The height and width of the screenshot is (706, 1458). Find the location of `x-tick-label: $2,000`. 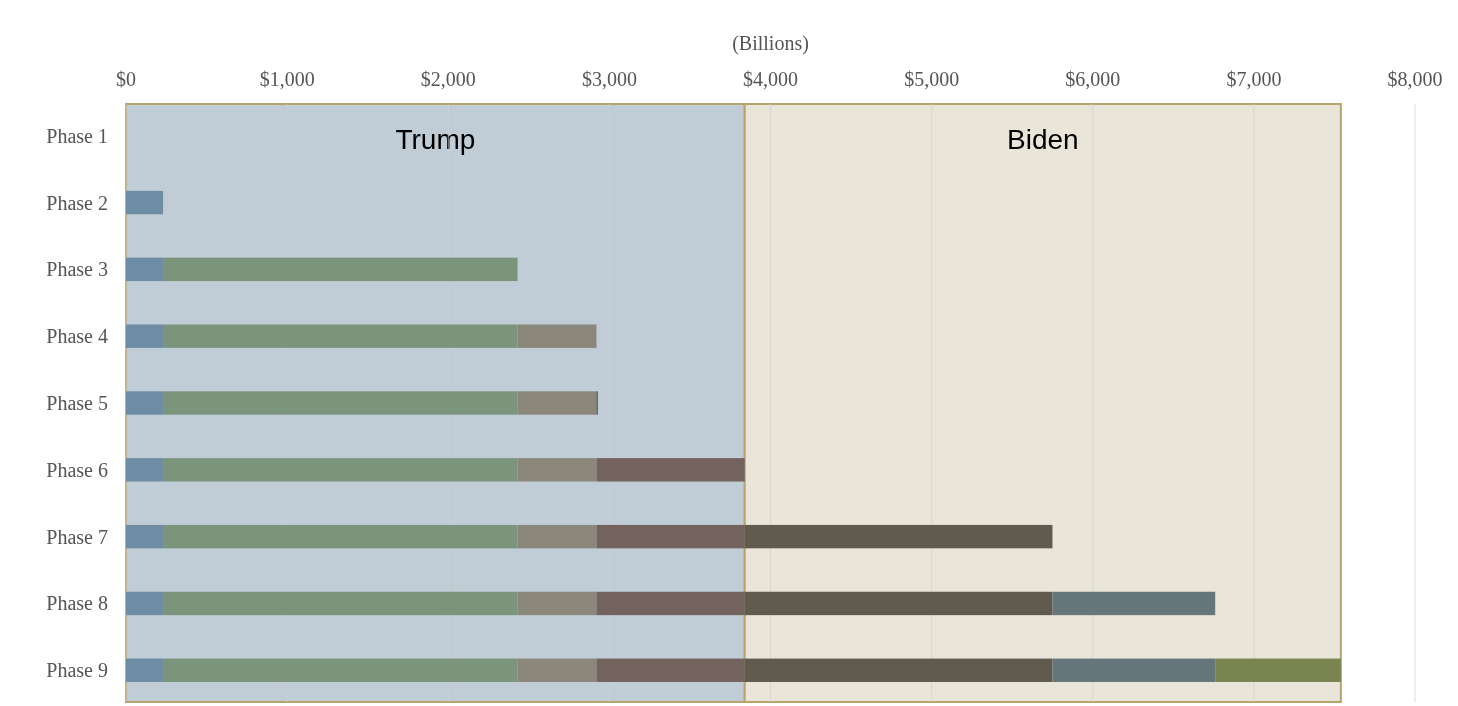

x-tick-label: $2,000 is located at coordinates (448, 79).